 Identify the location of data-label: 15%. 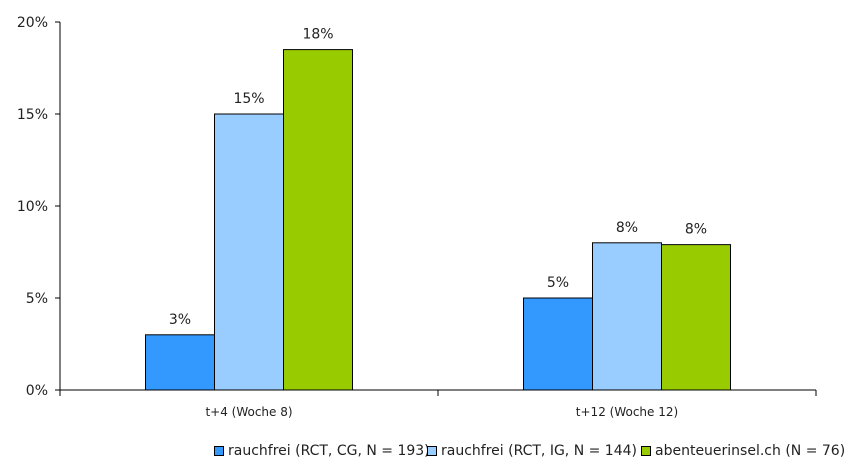
(248, 99).